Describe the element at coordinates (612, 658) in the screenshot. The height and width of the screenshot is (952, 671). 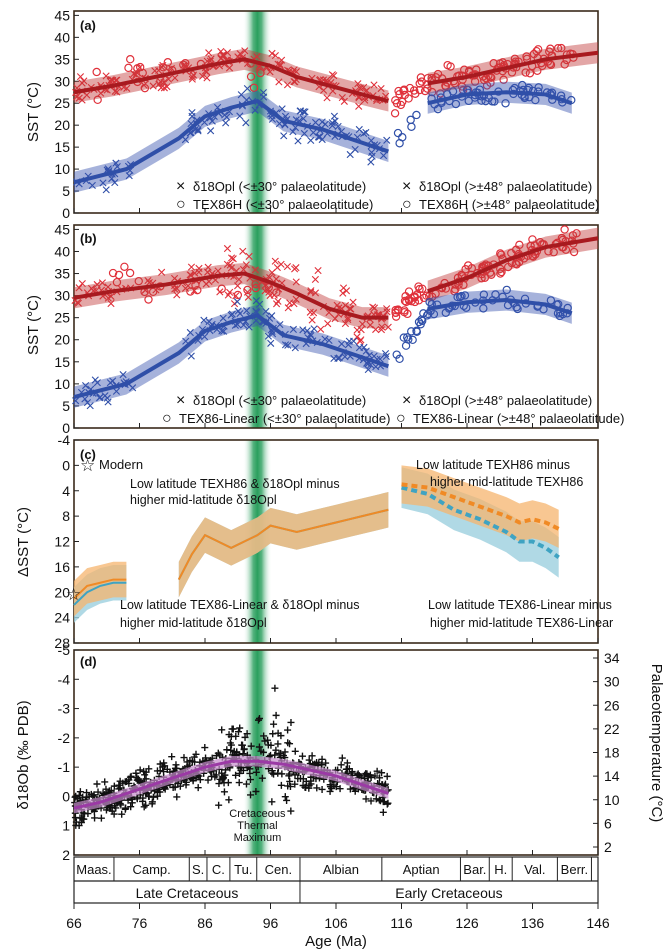
I see `y-right-tick-label: 34` at that location.